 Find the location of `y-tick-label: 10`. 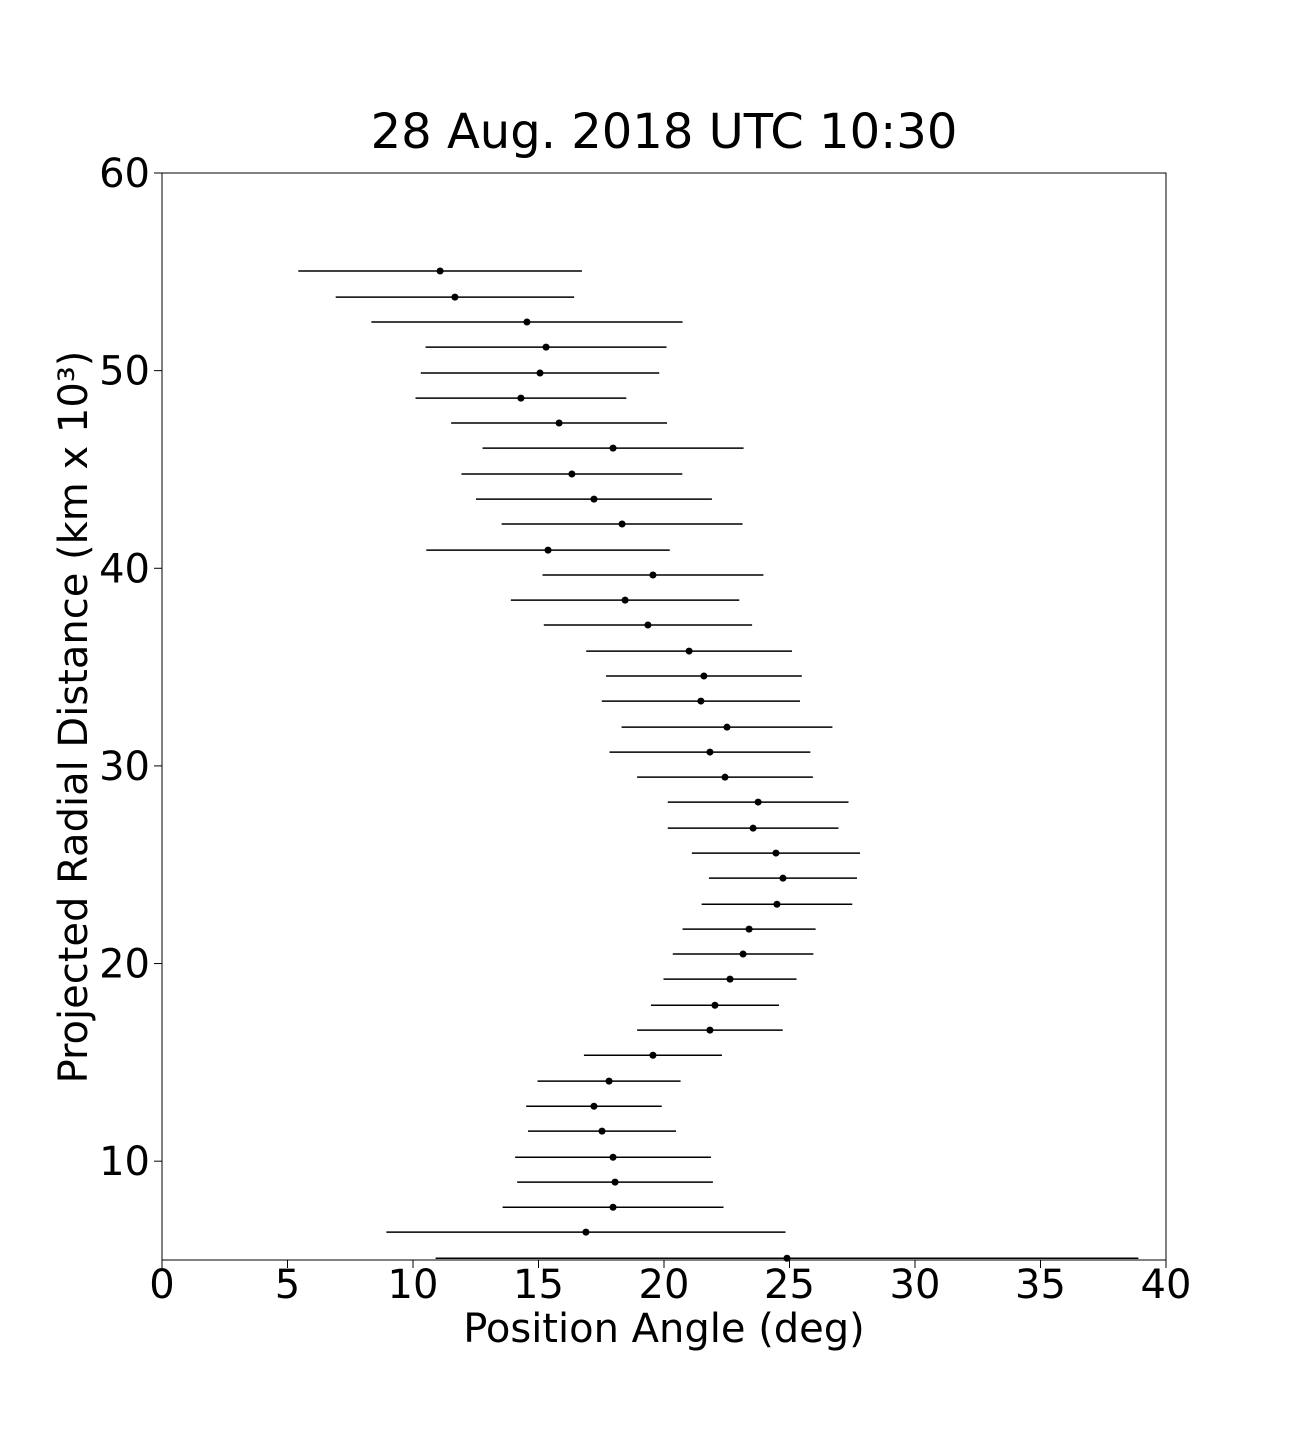

y-tick-label: 10 is located at coordinates (124, 1162).